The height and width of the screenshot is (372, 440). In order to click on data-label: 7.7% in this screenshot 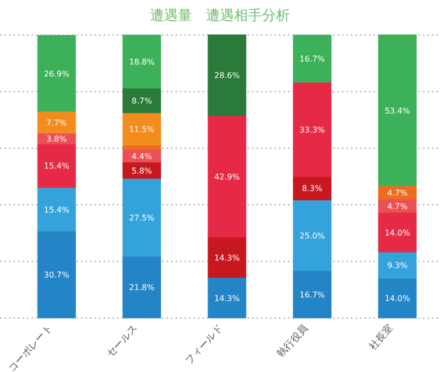, I will do `click(57, 123)`.